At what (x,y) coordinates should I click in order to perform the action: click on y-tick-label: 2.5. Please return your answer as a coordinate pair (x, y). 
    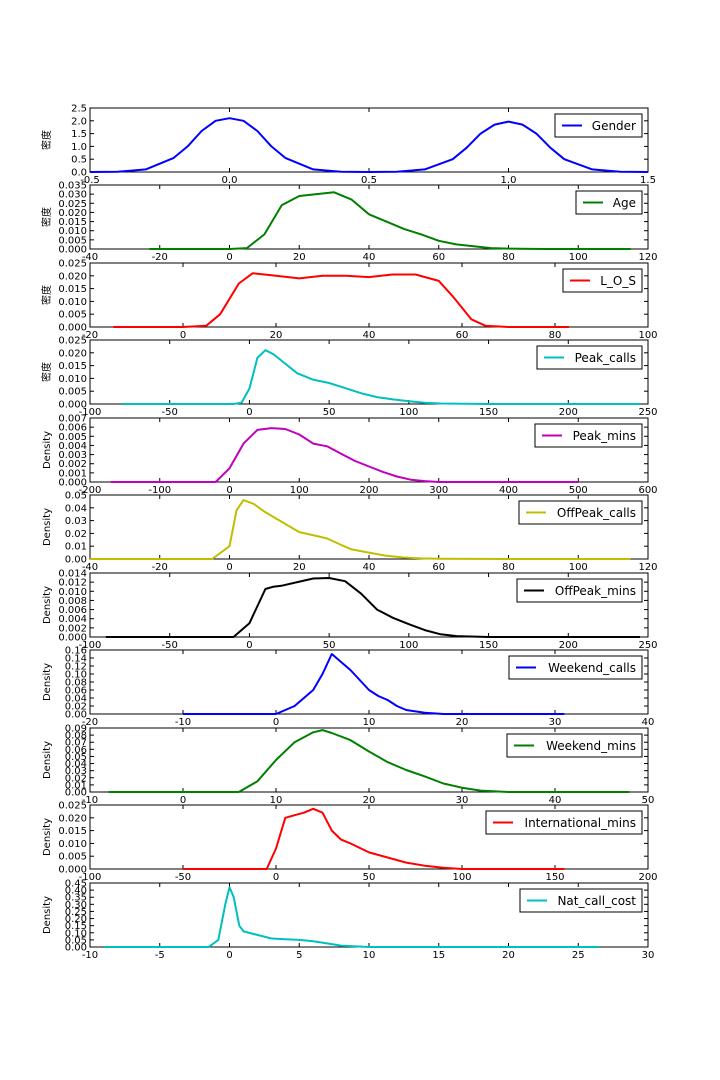
    Looking at the image, I should click on (79, 109).